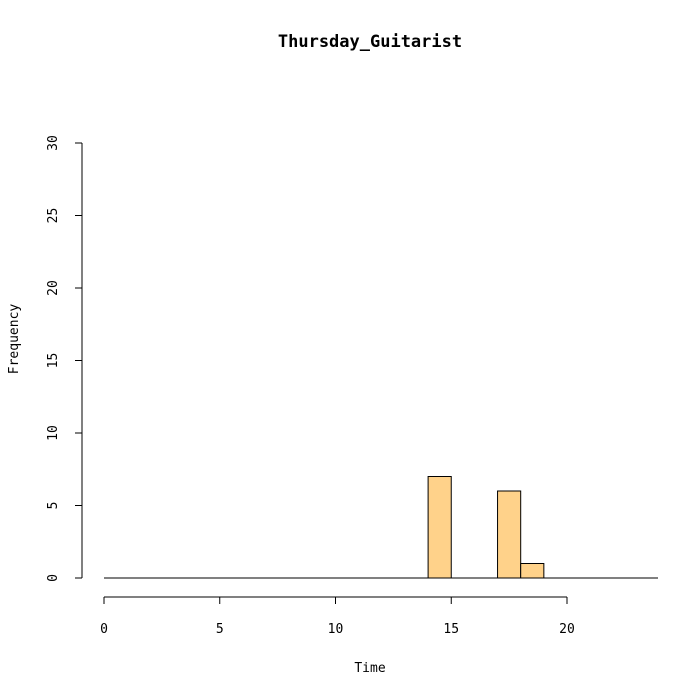  What do you see at coordinates (53, 143) in the screenshot?
I see `y-tick-label: 30` at bounding box center [53, 143].